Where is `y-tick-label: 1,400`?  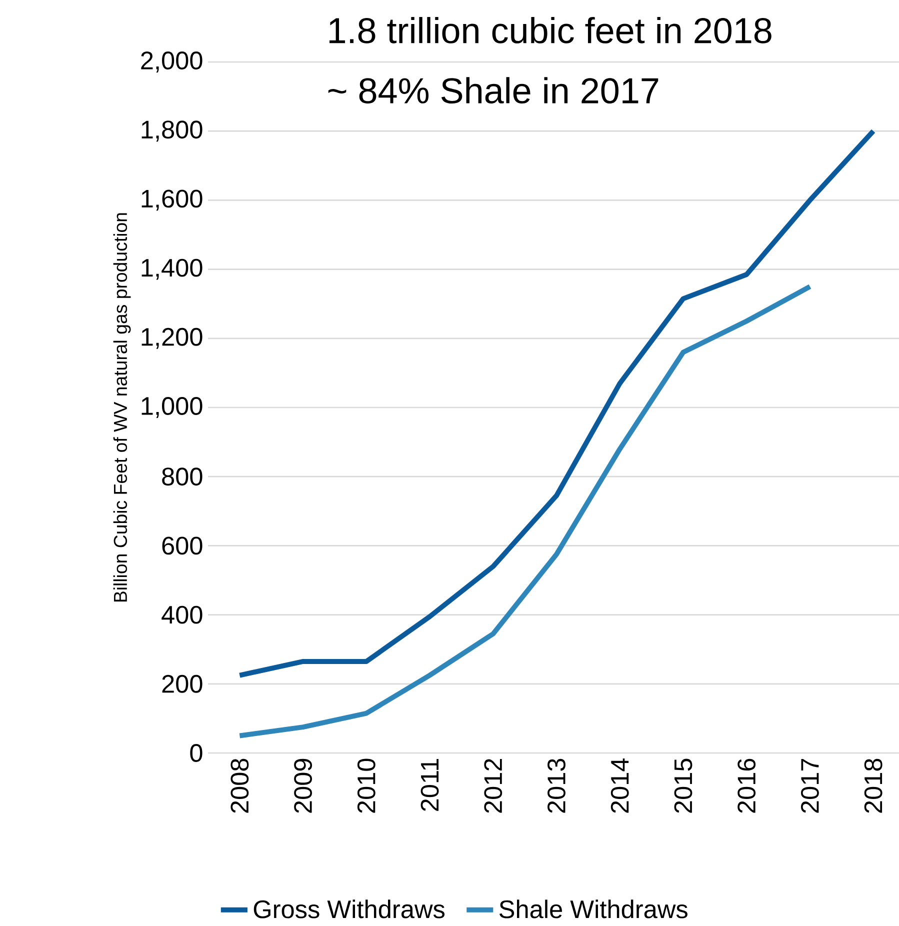 y-tick-label: 1,400 is located at coordinates (172, 269).